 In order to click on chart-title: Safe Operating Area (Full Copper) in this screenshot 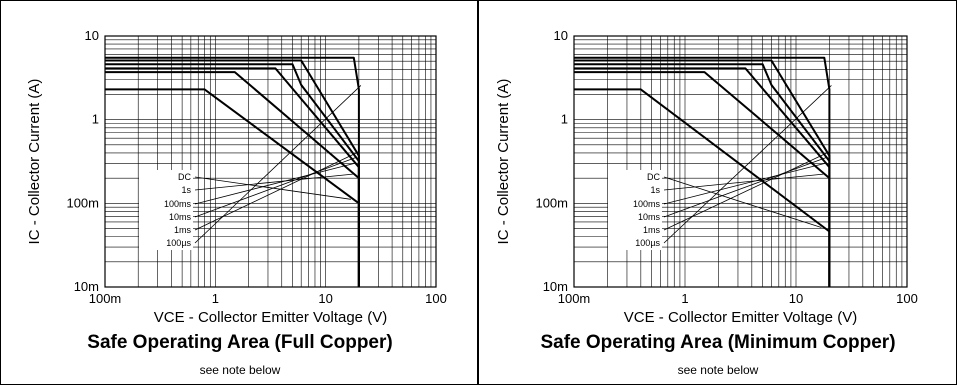, I will do `click(239, 342)`.